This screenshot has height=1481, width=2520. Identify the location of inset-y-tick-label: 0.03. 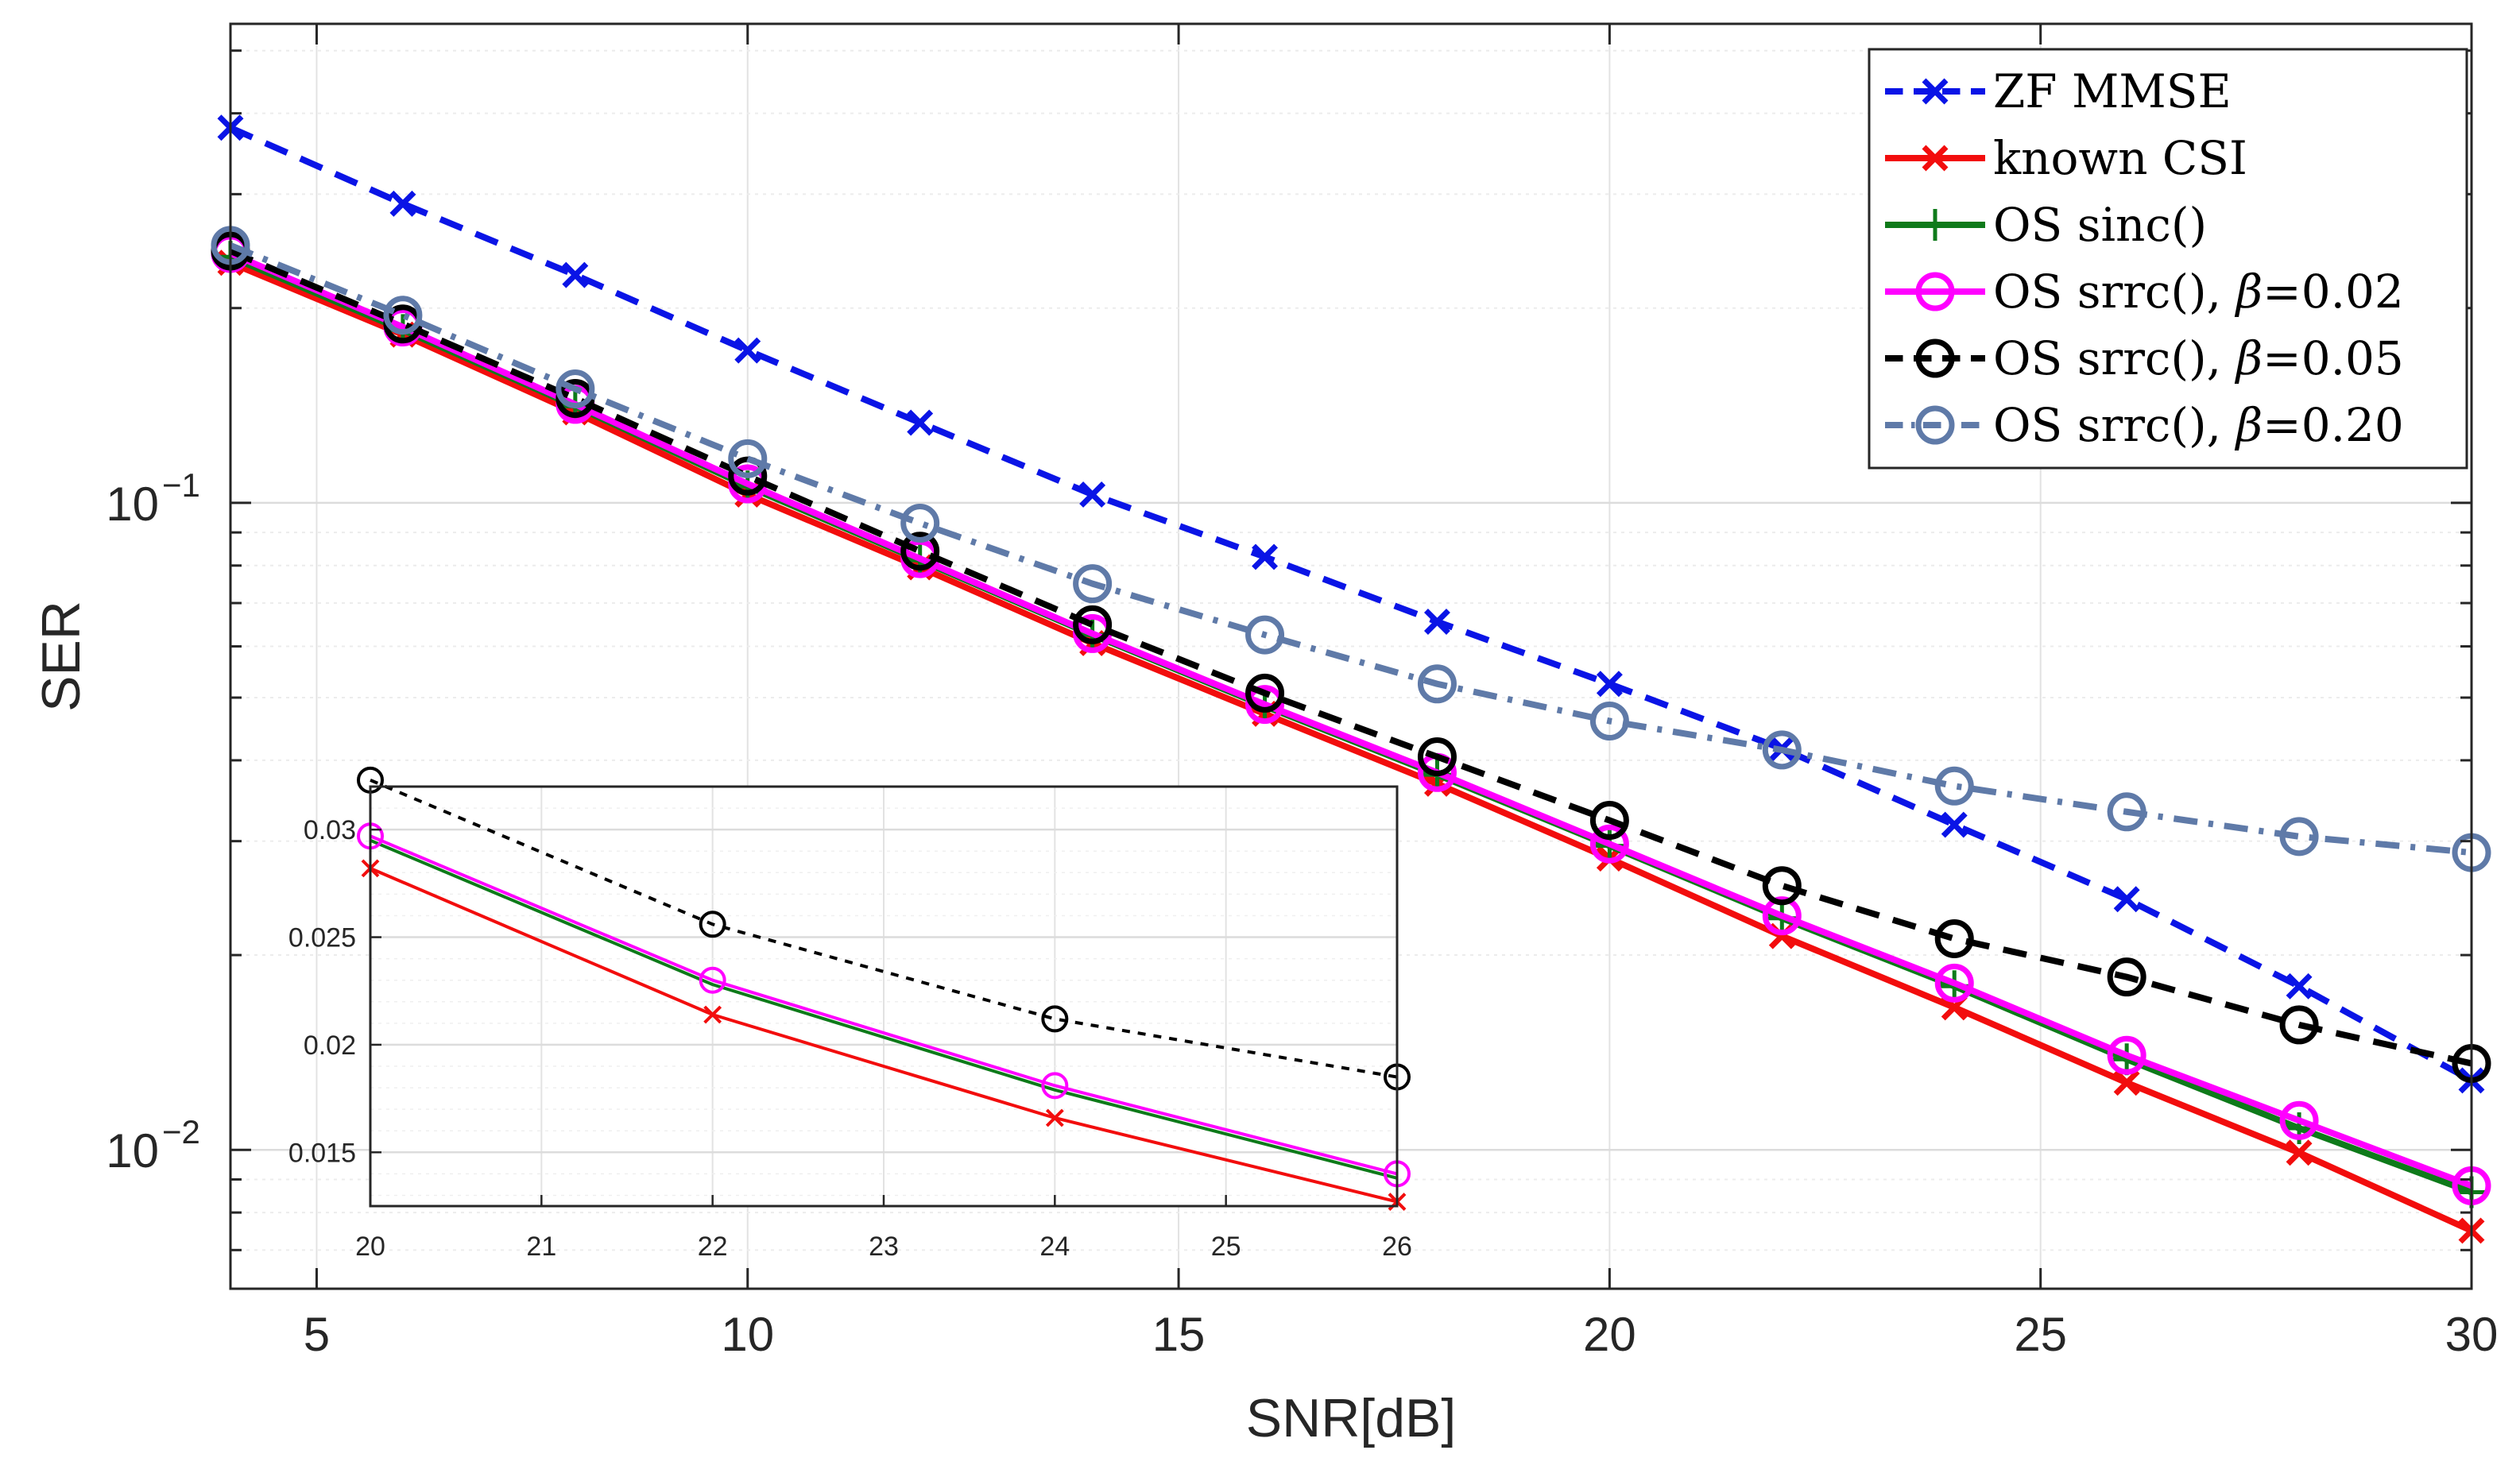
(330, 830).